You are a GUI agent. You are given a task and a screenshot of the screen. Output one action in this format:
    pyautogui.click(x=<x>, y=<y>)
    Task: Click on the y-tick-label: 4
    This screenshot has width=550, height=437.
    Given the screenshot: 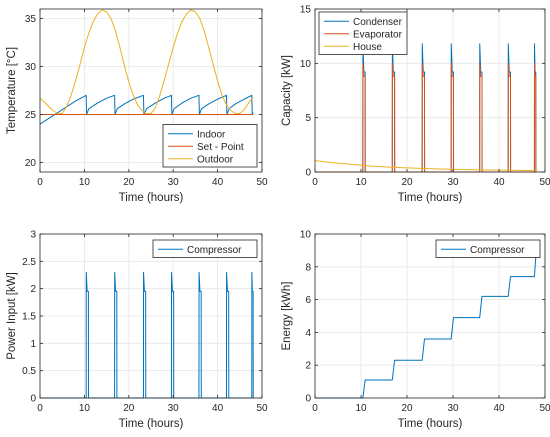 What is the action you would take?
    pyautogui.click(x=308, y=333)
    